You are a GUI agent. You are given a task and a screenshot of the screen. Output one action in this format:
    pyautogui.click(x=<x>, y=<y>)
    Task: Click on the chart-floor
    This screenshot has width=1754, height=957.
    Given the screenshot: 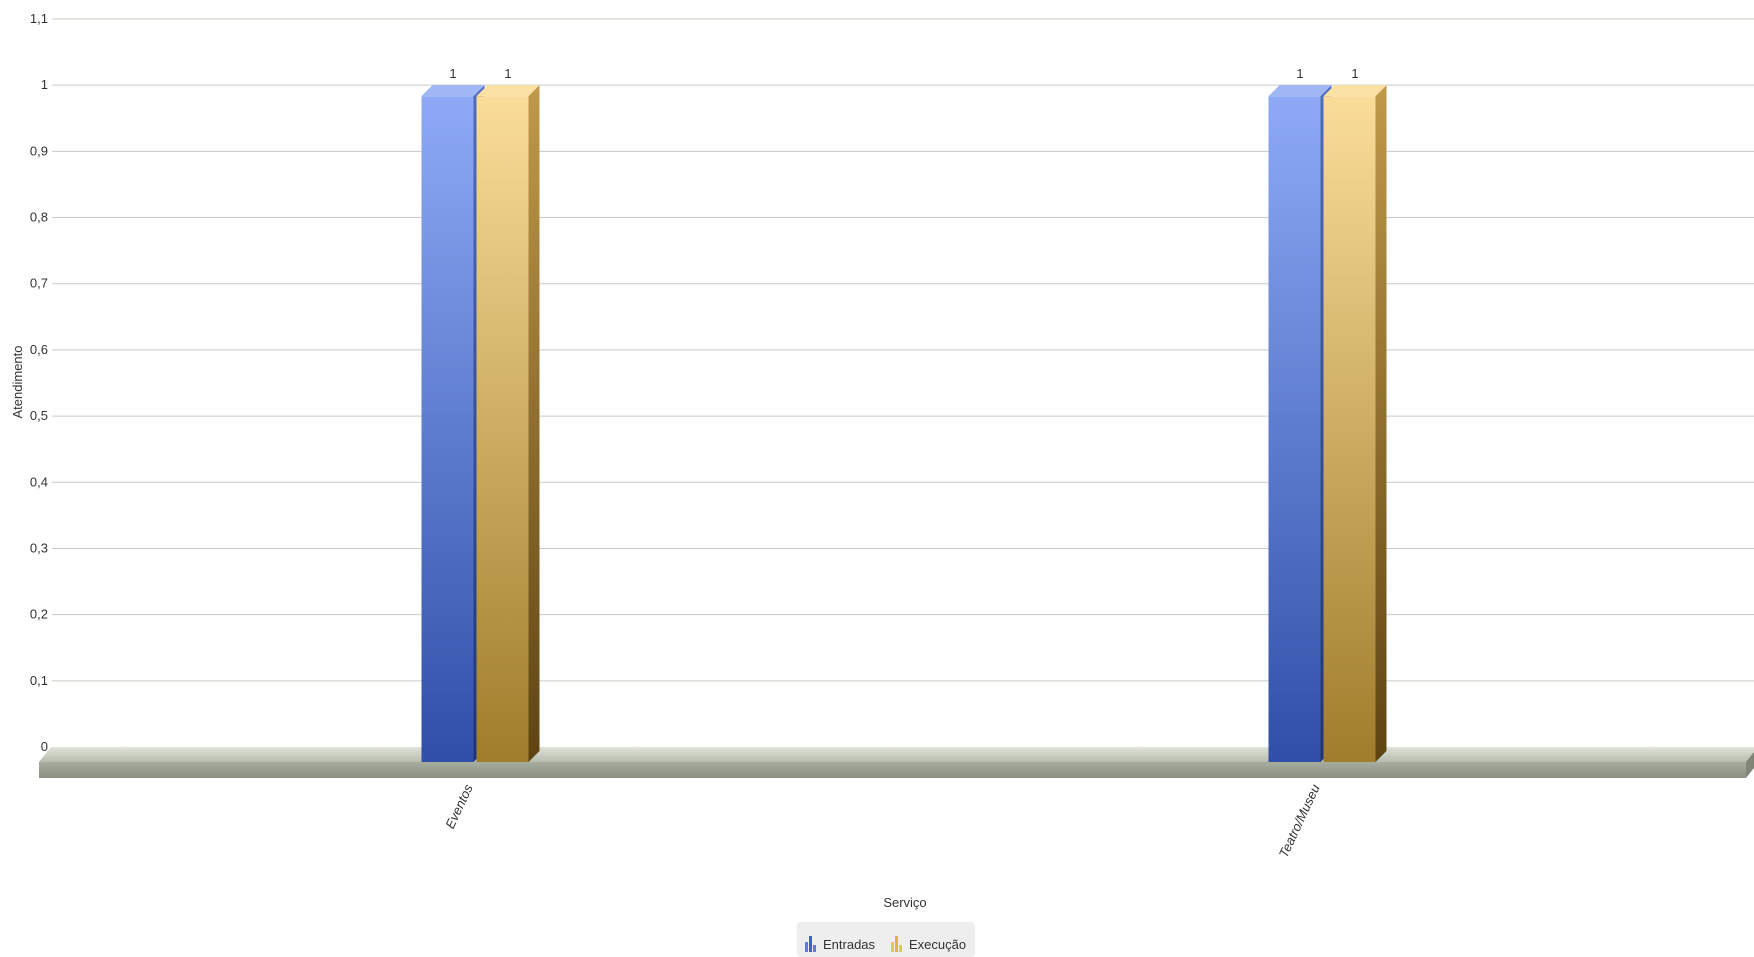 What is the action you would take?
    pyautogui.click(x=896, y=762)
    